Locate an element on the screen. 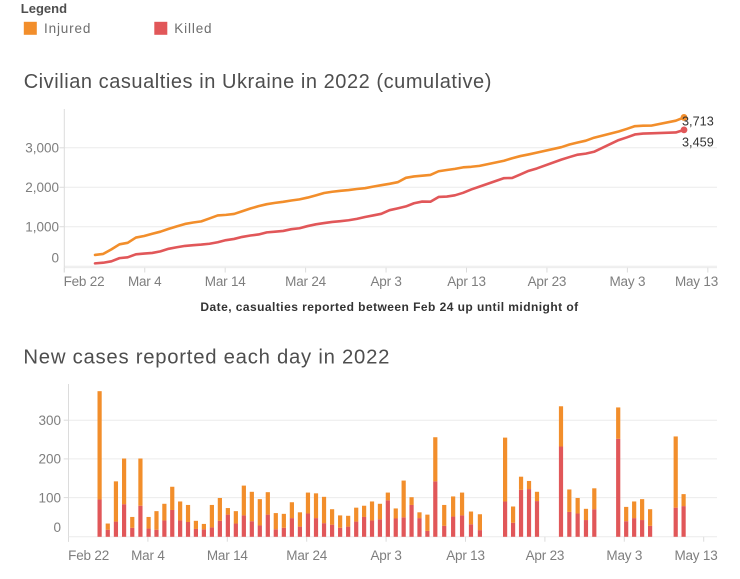 The height and width of the screenshot is (579, 740). svg-text: 3,000 is located at coordinates (42, 148).